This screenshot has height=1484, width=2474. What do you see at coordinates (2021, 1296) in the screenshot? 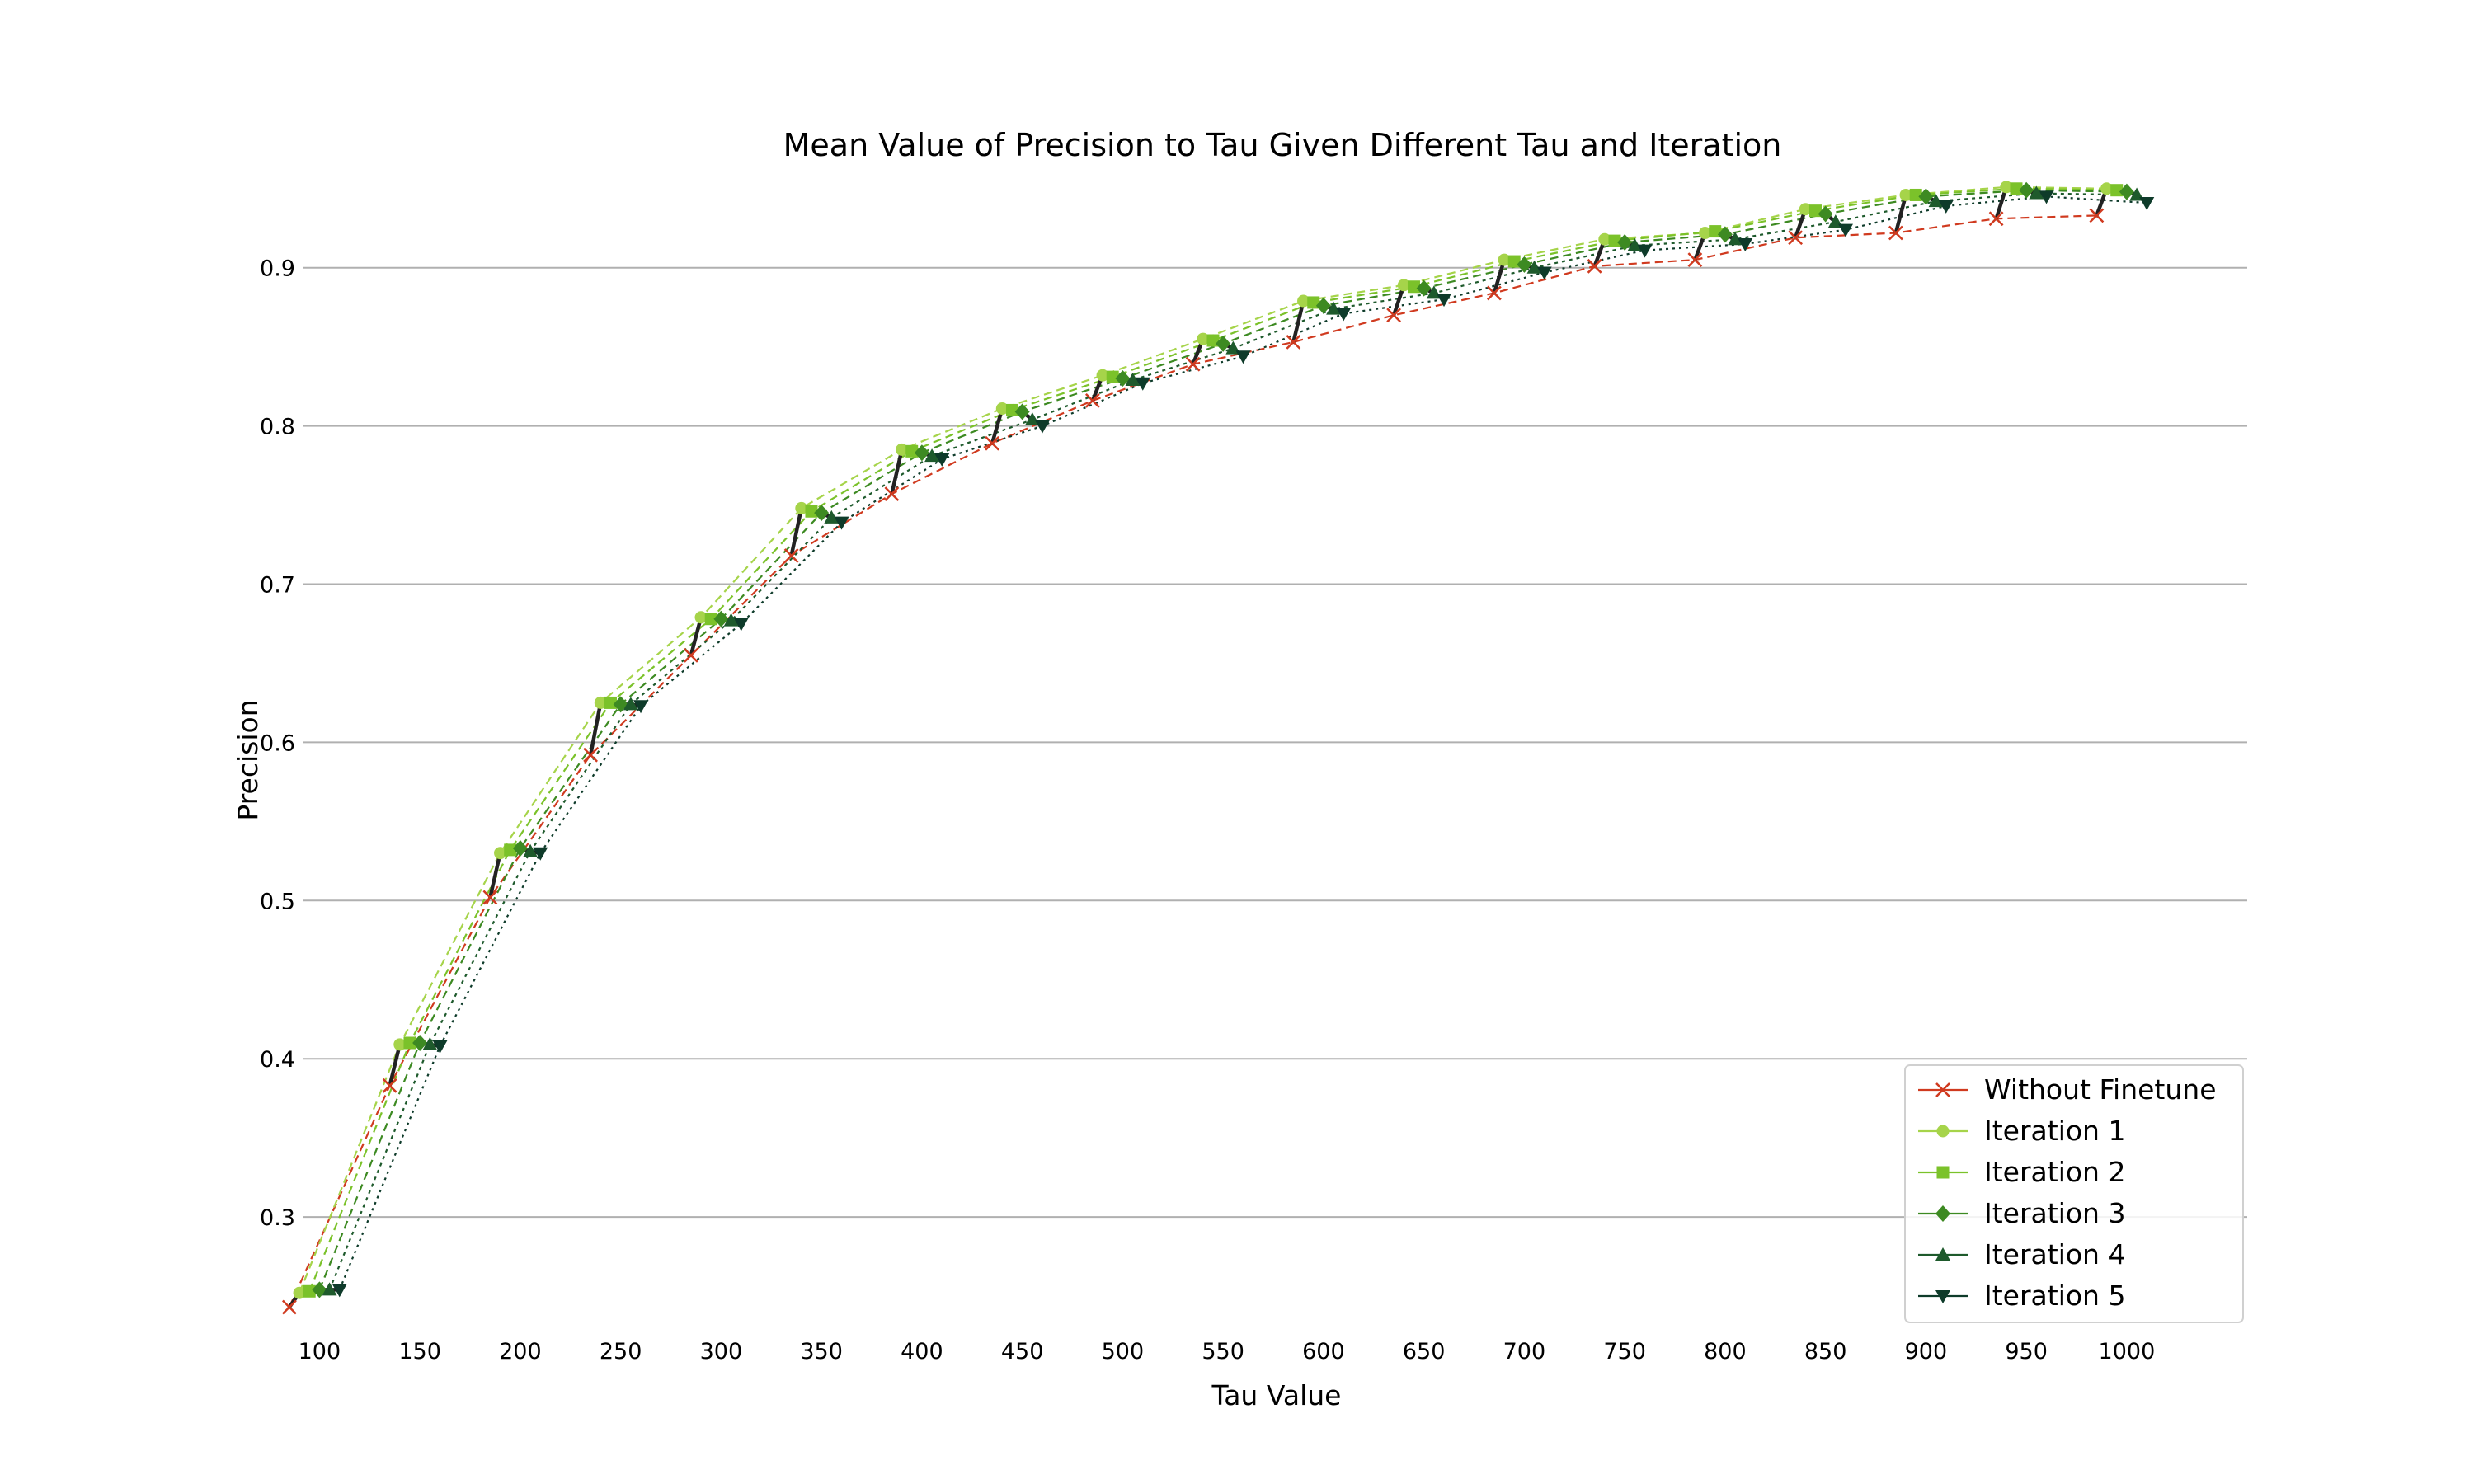
I see `legend-item: Iteration 5` at bounding box center [2021, 1296].